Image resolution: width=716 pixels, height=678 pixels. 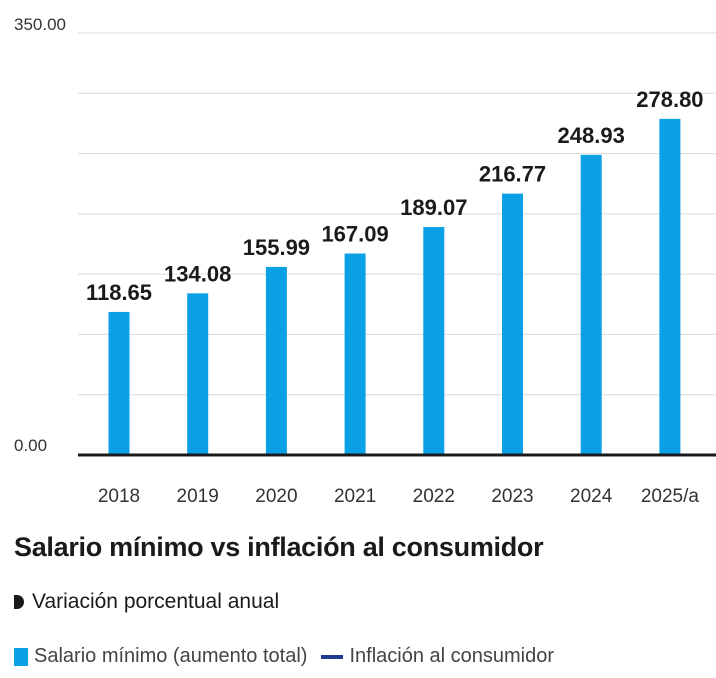 What do you see at coordinates (171, 656) in the screenshot?
I see `legend-label-salario: Salario mínimo (aumento total)` at bounding box center [171, 656].